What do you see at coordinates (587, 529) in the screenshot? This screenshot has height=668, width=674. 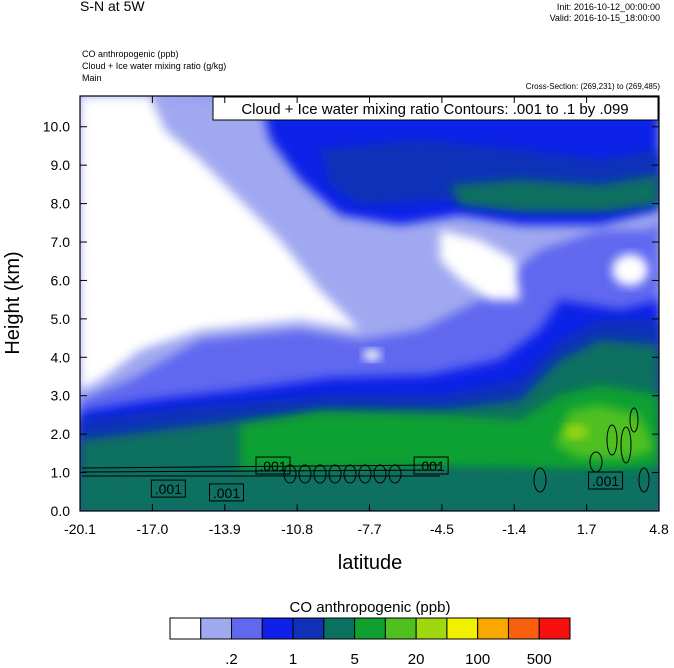 I see `x-tick-label: 1.7` at bounding box center [587, 529].